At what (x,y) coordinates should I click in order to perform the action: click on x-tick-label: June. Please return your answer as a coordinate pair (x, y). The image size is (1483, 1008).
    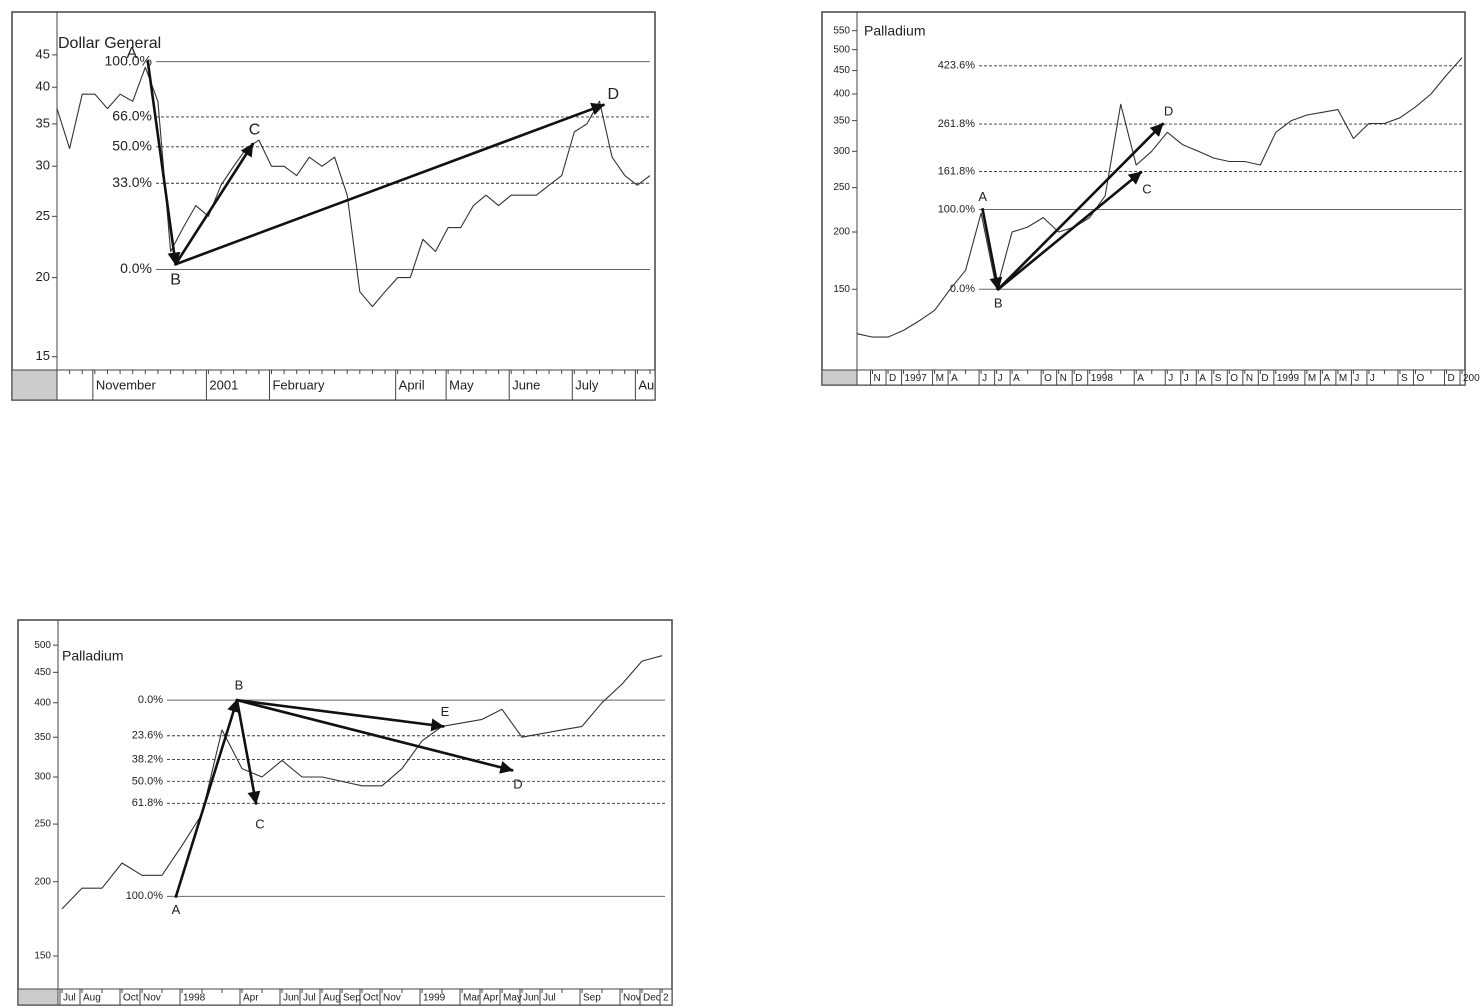
    Looking at the image, I should click on (526, 384).